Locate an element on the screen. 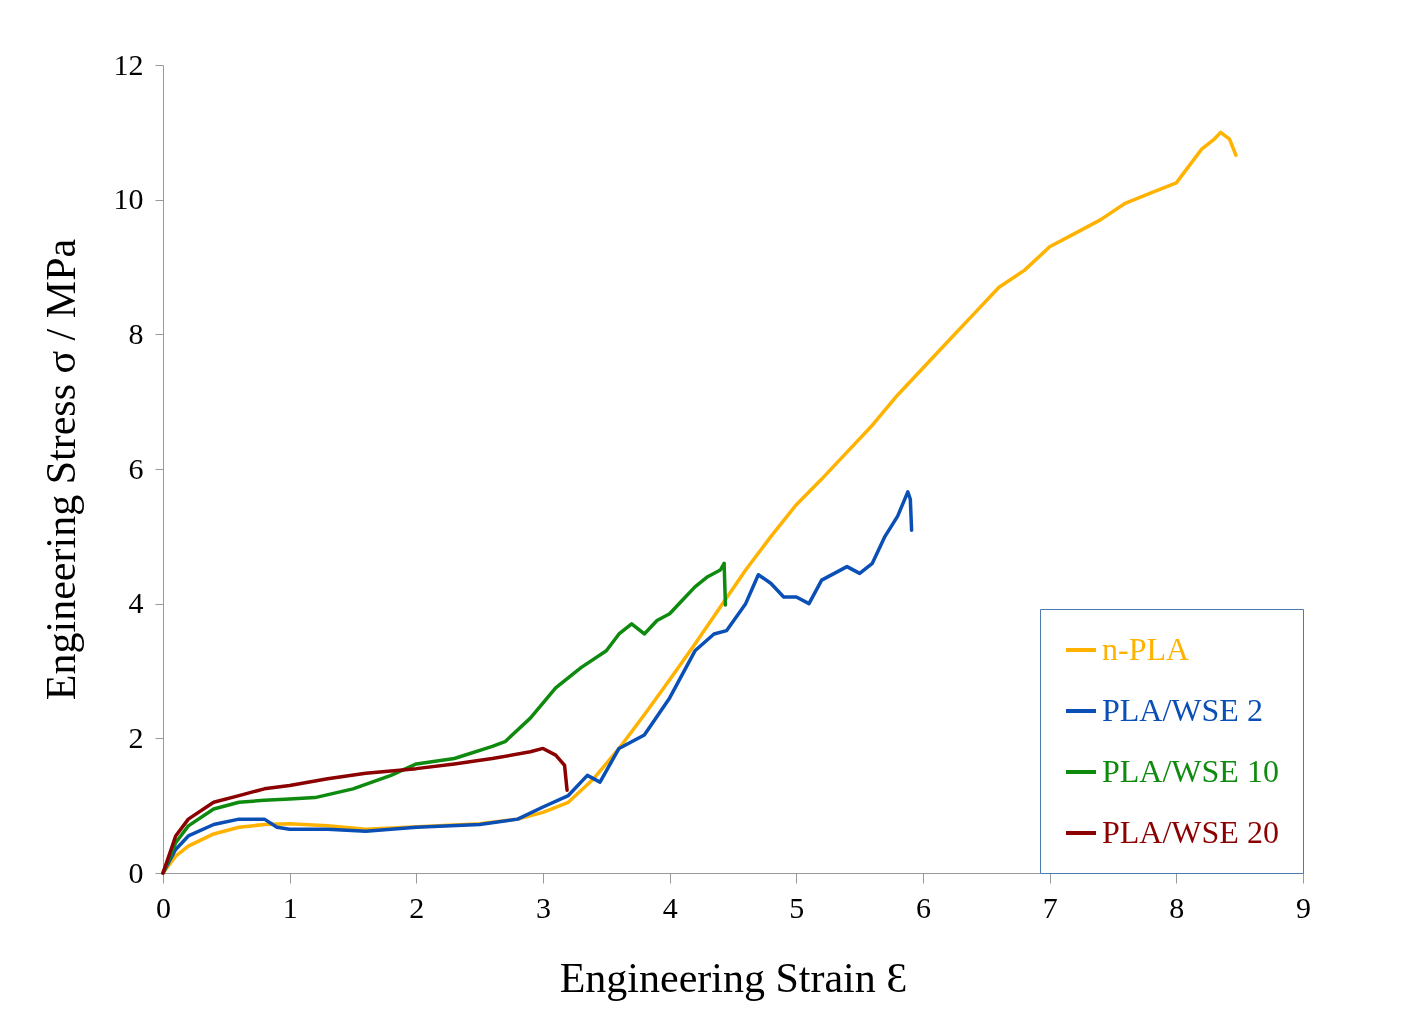 The width and height of the screenshot is (1428, 1031). y-tick-label: 10 is located at coordinates (128, 199).